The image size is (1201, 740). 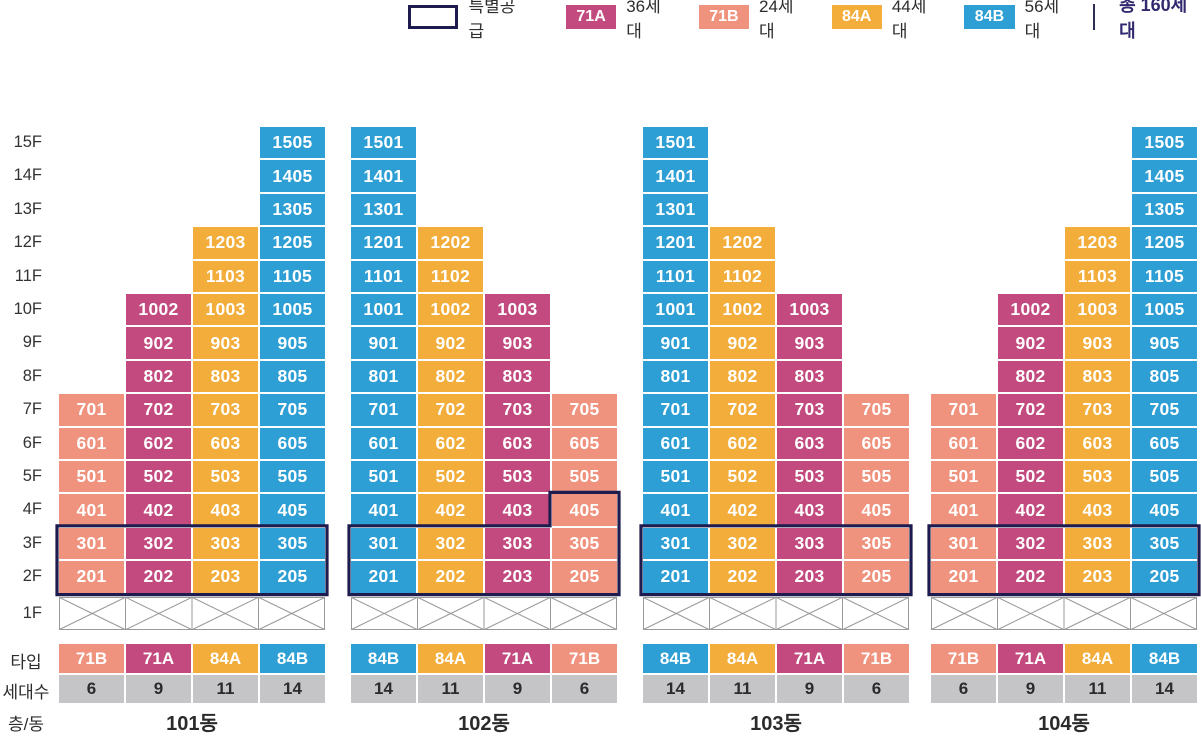 What do you see at coordinates (742, 510) in the screenshot?
I see `unit-cell-103동-402: 402` at bounding box center [742, 510].